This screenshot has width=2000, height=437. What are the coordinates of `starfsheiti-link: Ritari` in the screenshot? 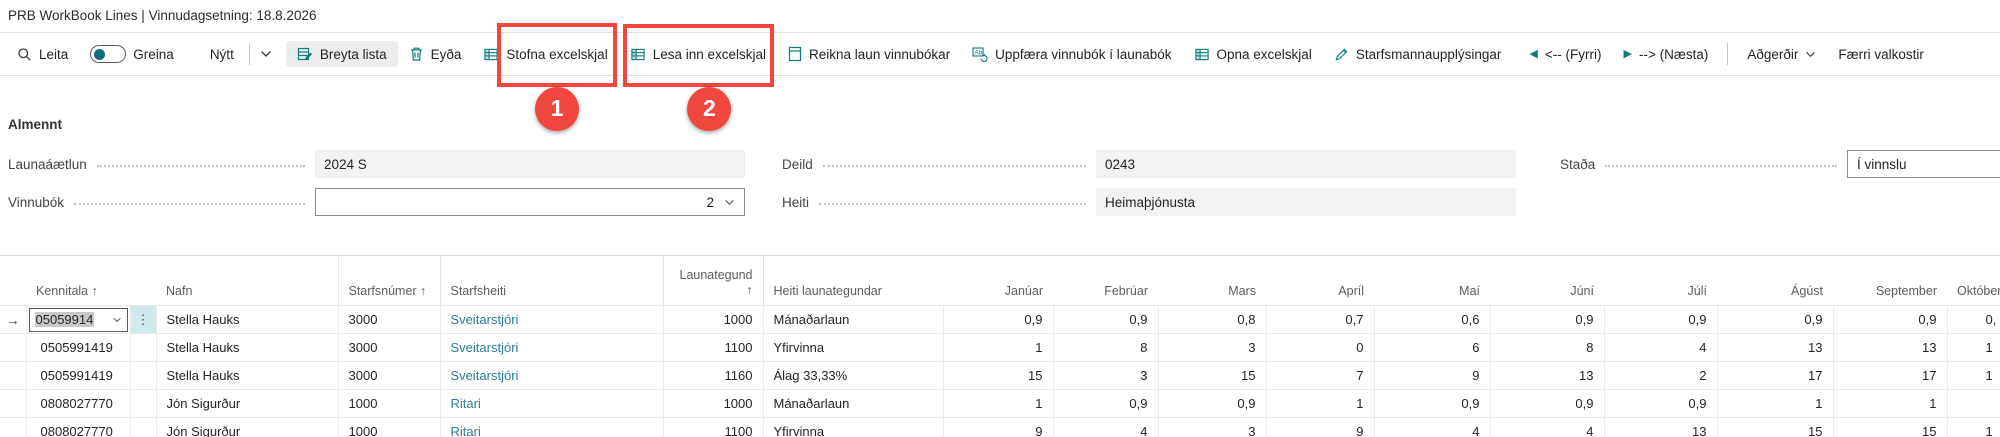 It's located at (551, 427).